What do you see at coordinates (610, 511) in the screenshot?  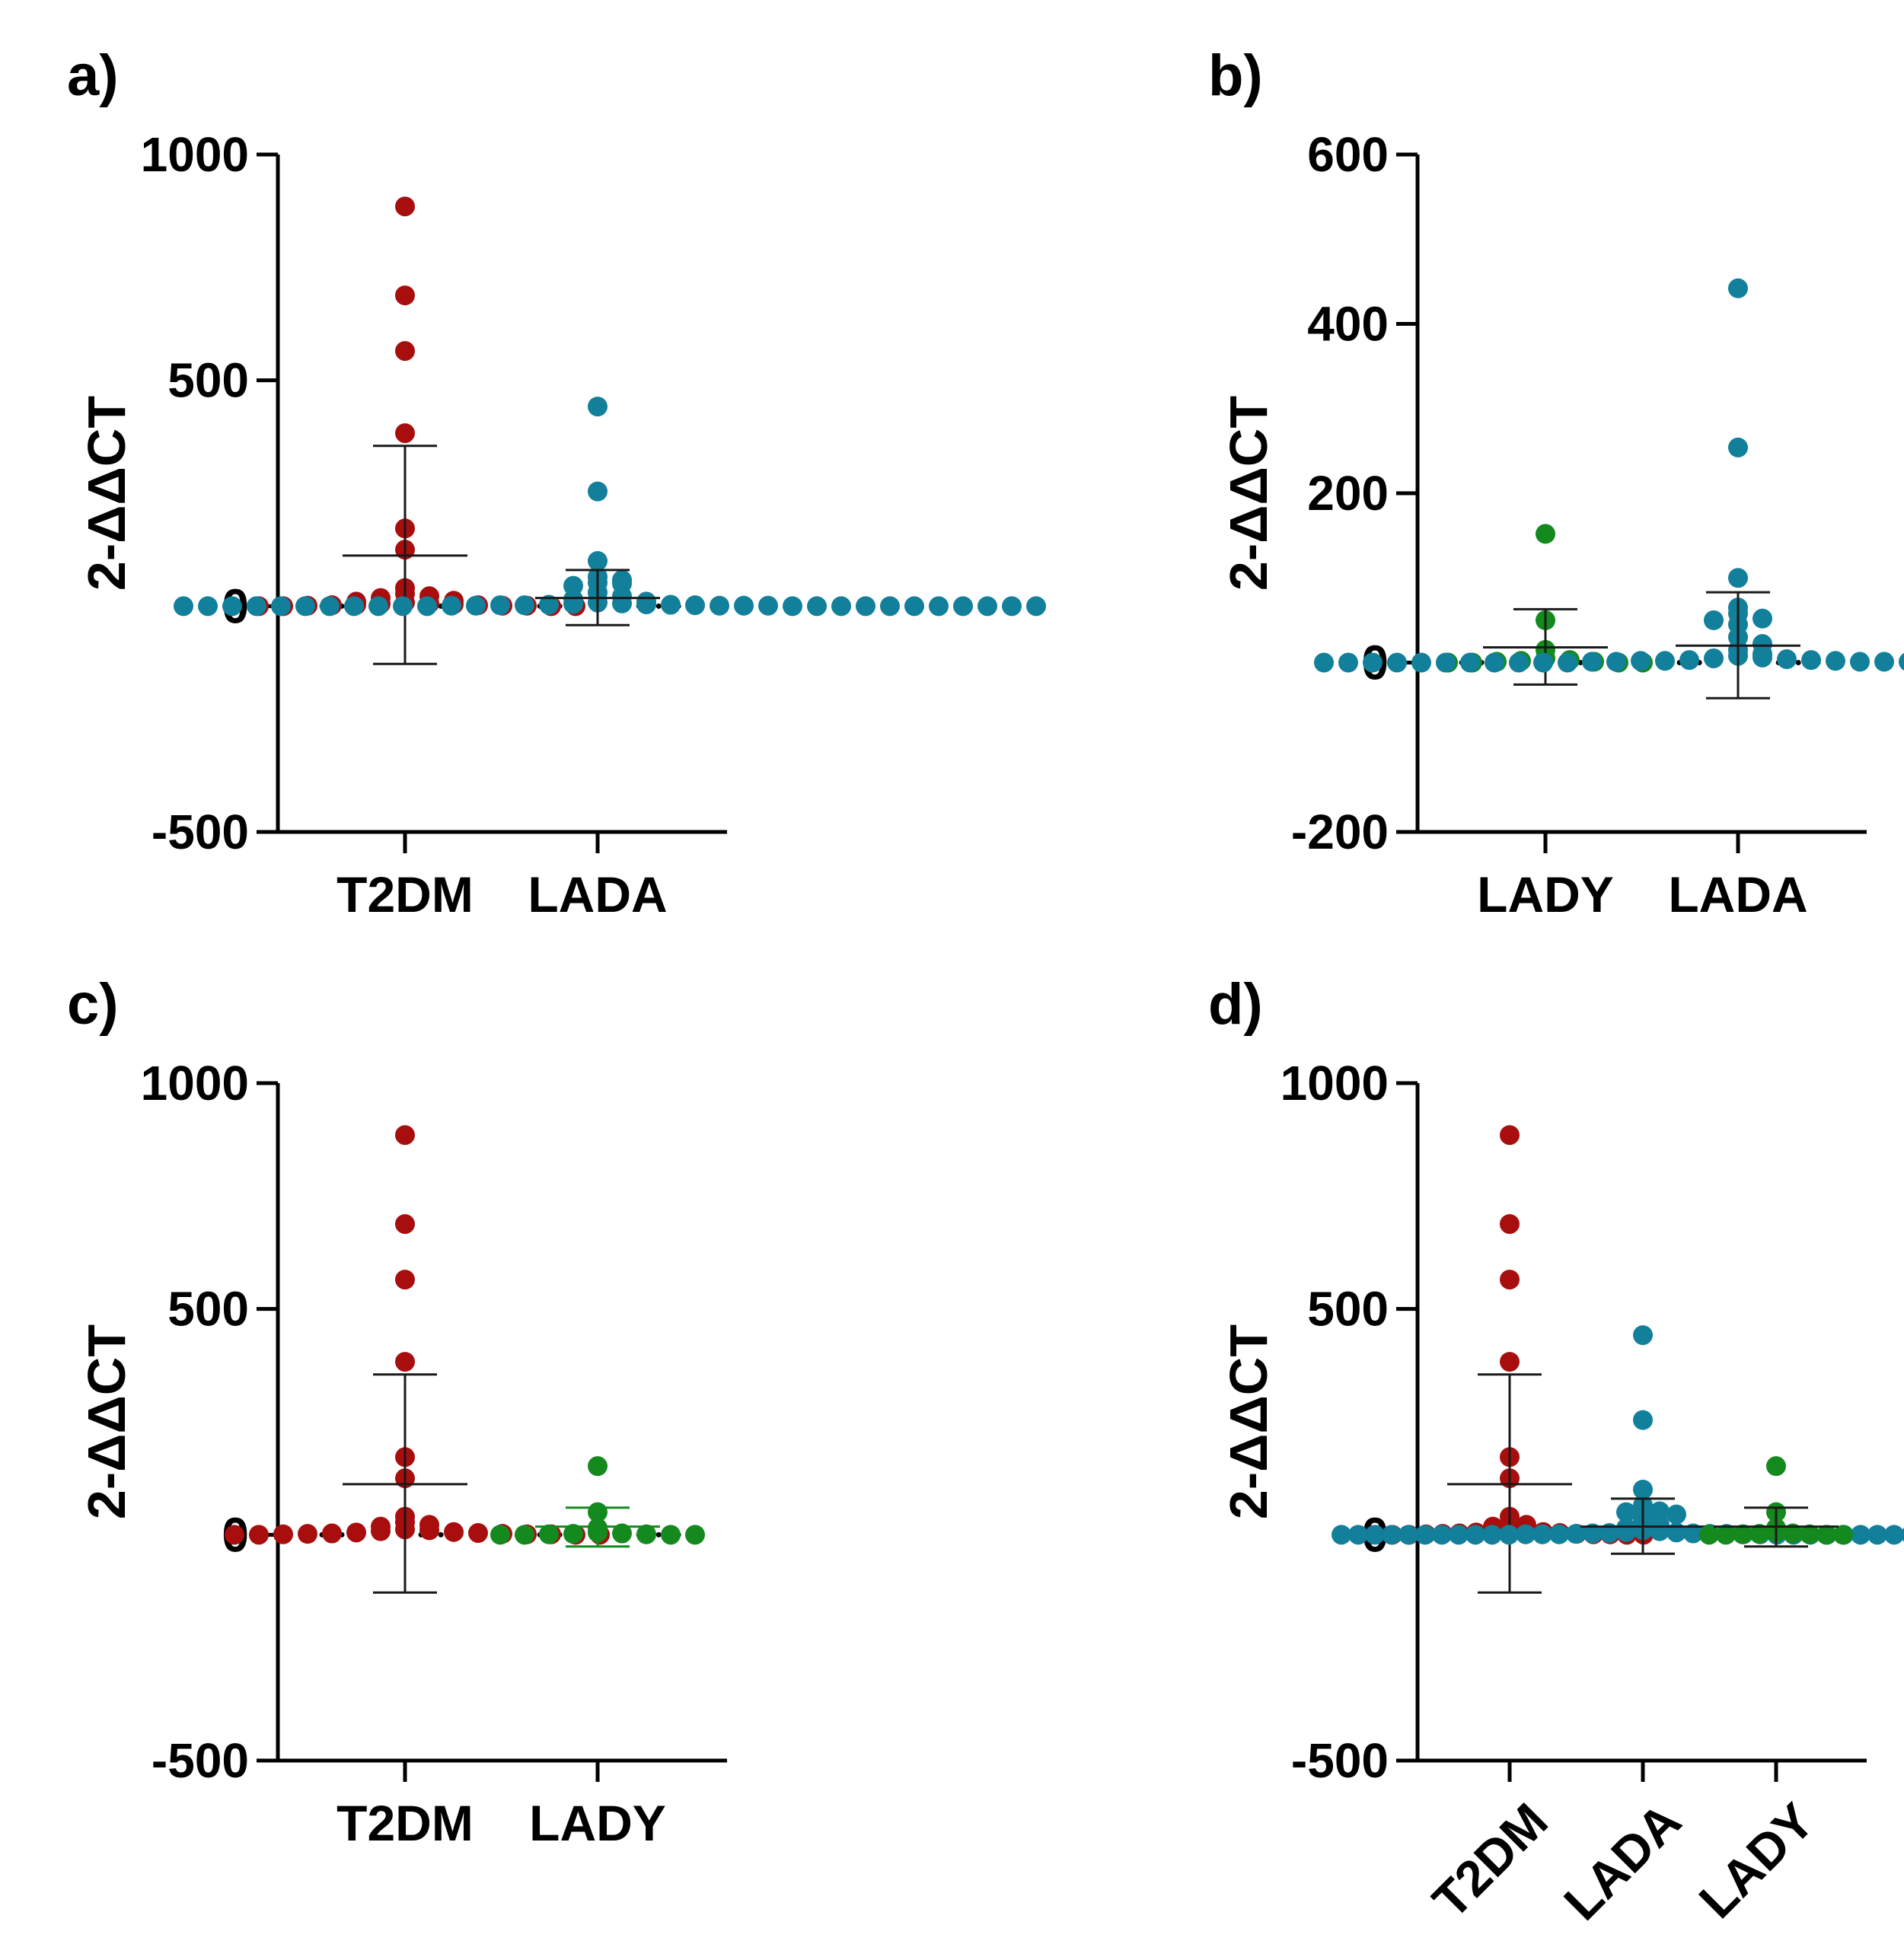 I see `group-lada` at bounding box center [610, 511].